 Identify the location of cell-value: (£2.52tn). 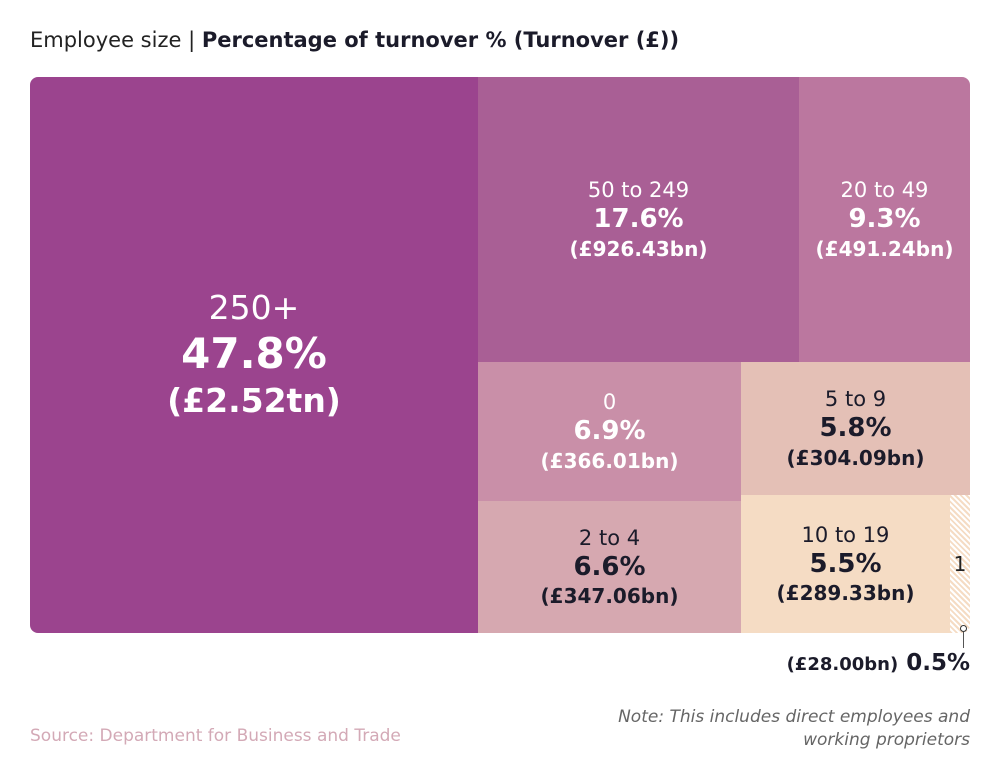
(254, 401).